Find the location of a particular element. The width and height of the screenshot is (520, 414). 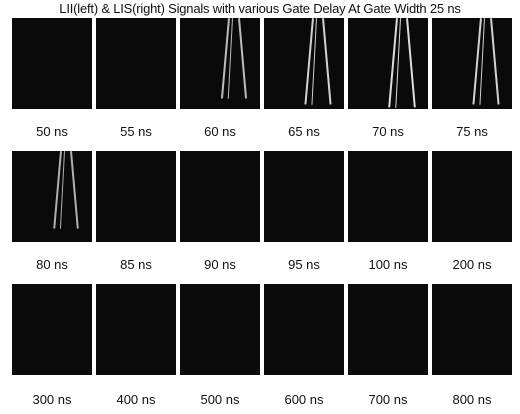

gate-delay-label: 300 ns is located at coordinates (52, 399).